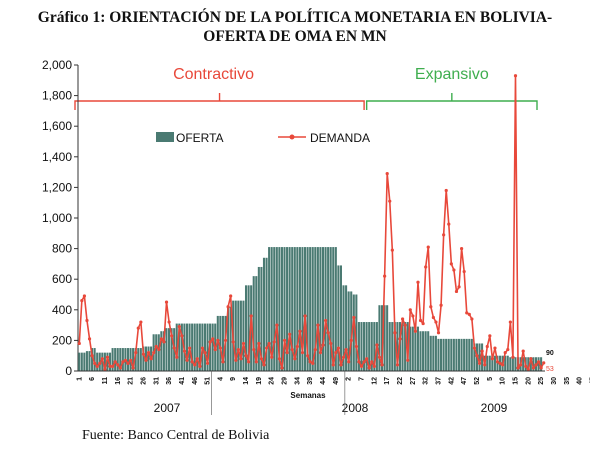 The width and height of the screenshot is (590, 452). Describe the element at coordinates (57, 65) in the screenshot. I see `y-tick-label: 2,000` at that location.